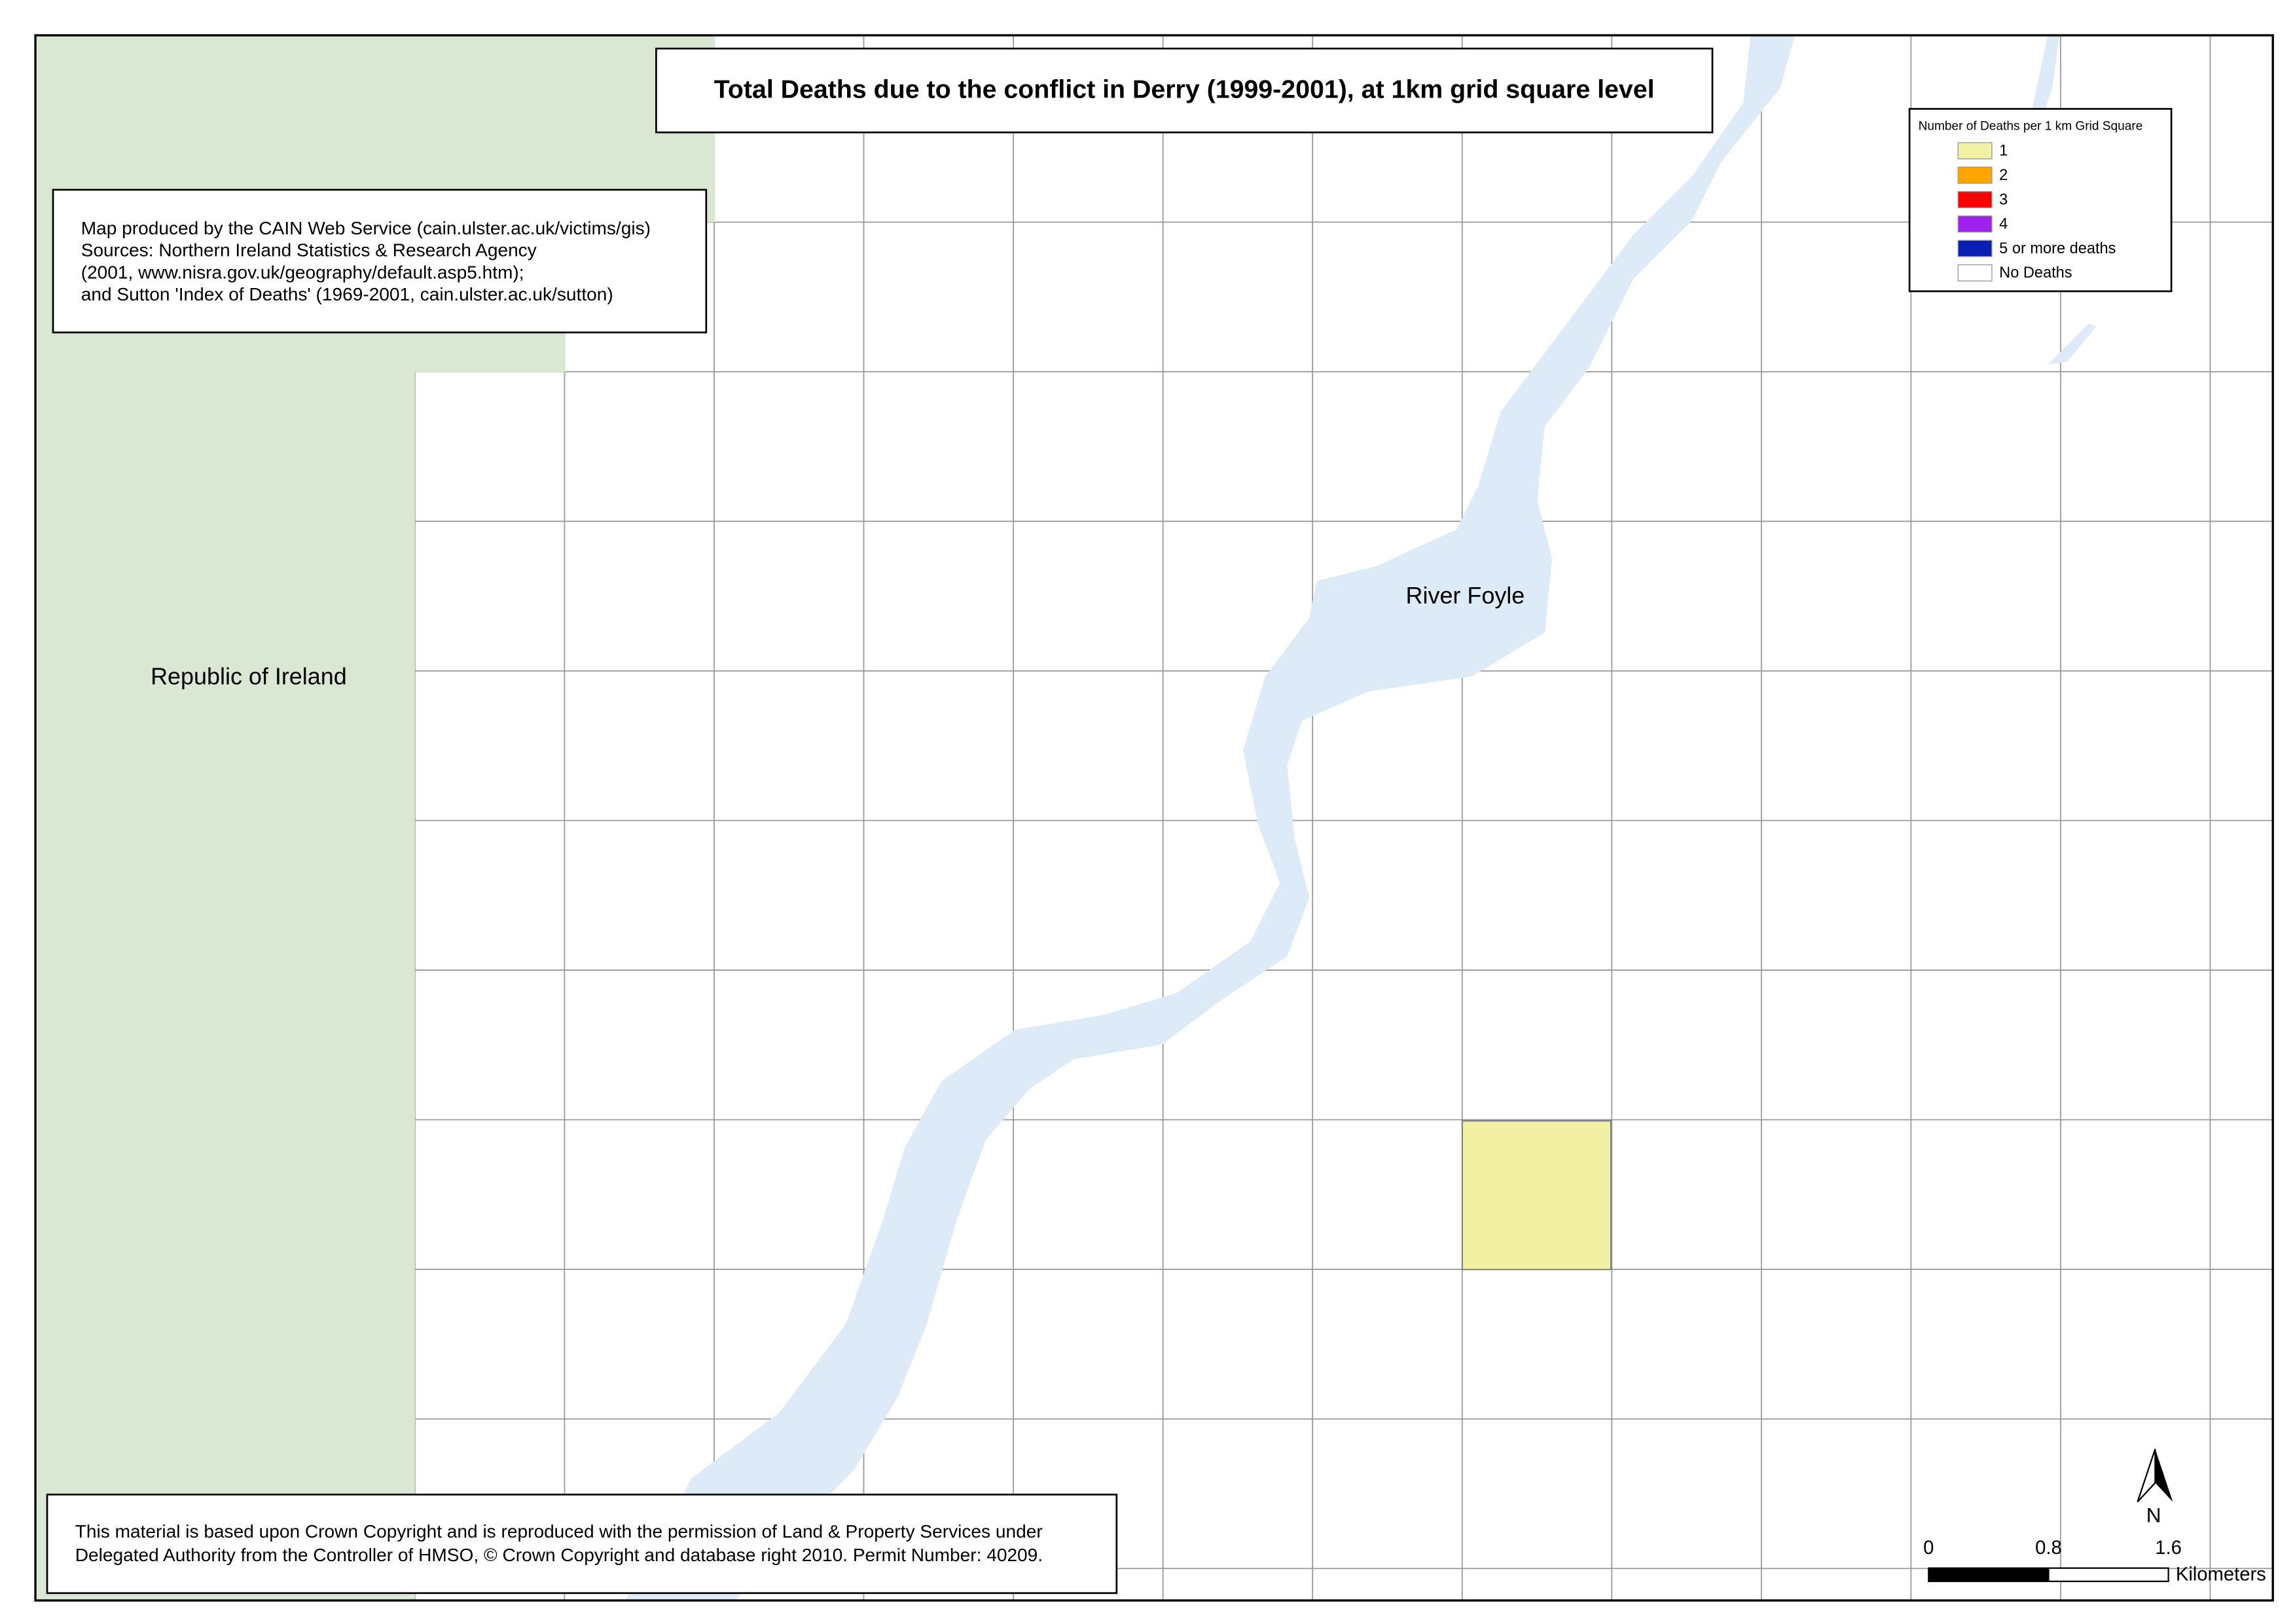  What do you see at coordinates (249, 675) in the screenshot?
I see `country-label: Republic of Ireland` at bounding box center [249, 675].